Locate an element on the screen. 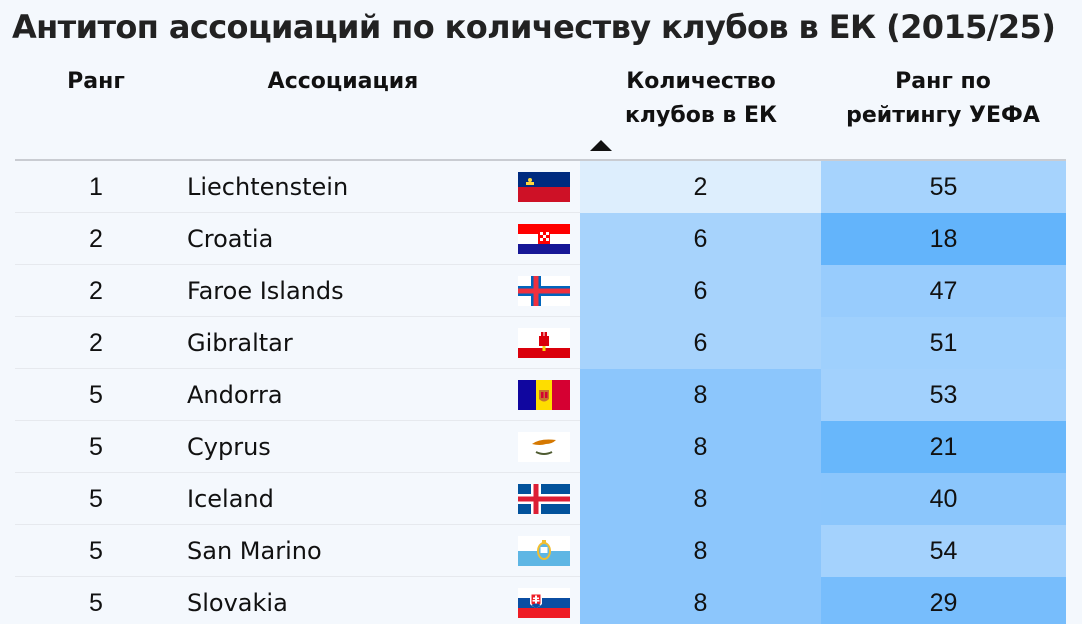 This screenshot has width=1082, height=624. uefa-rank-cell: 54 is located at coordinates (943, 551).